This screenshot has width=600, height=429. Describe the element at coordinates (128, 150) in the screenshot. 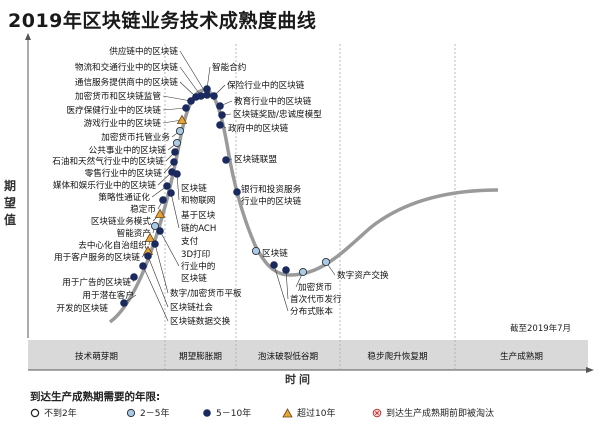

I see `technology-label: 公共事业中的区块链` at that location.